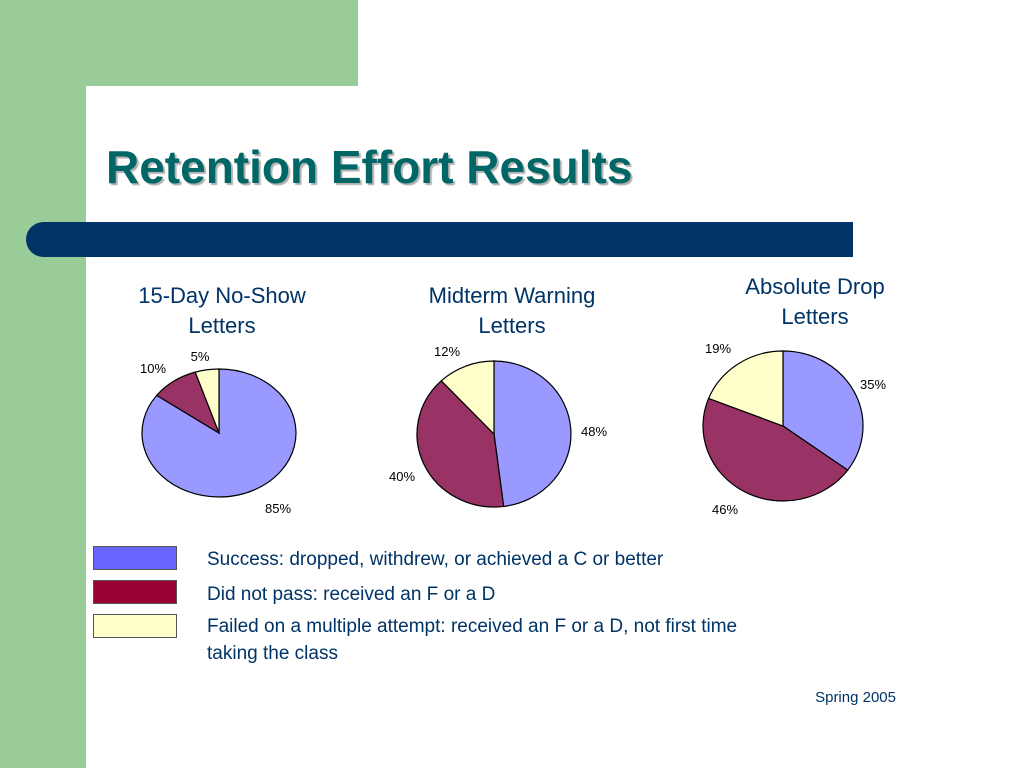  Describe the element at coordinates (815, 286) in the screenshot. I see `pie-3-title-line-1: Absolute Drop` at that location.